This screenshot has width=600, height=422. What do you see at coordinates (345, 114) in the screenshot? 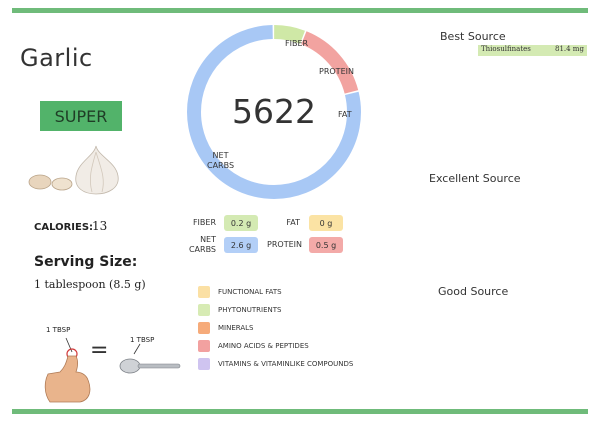
I see `donut-label-fat: FAT` at bounding box center [345, 114].